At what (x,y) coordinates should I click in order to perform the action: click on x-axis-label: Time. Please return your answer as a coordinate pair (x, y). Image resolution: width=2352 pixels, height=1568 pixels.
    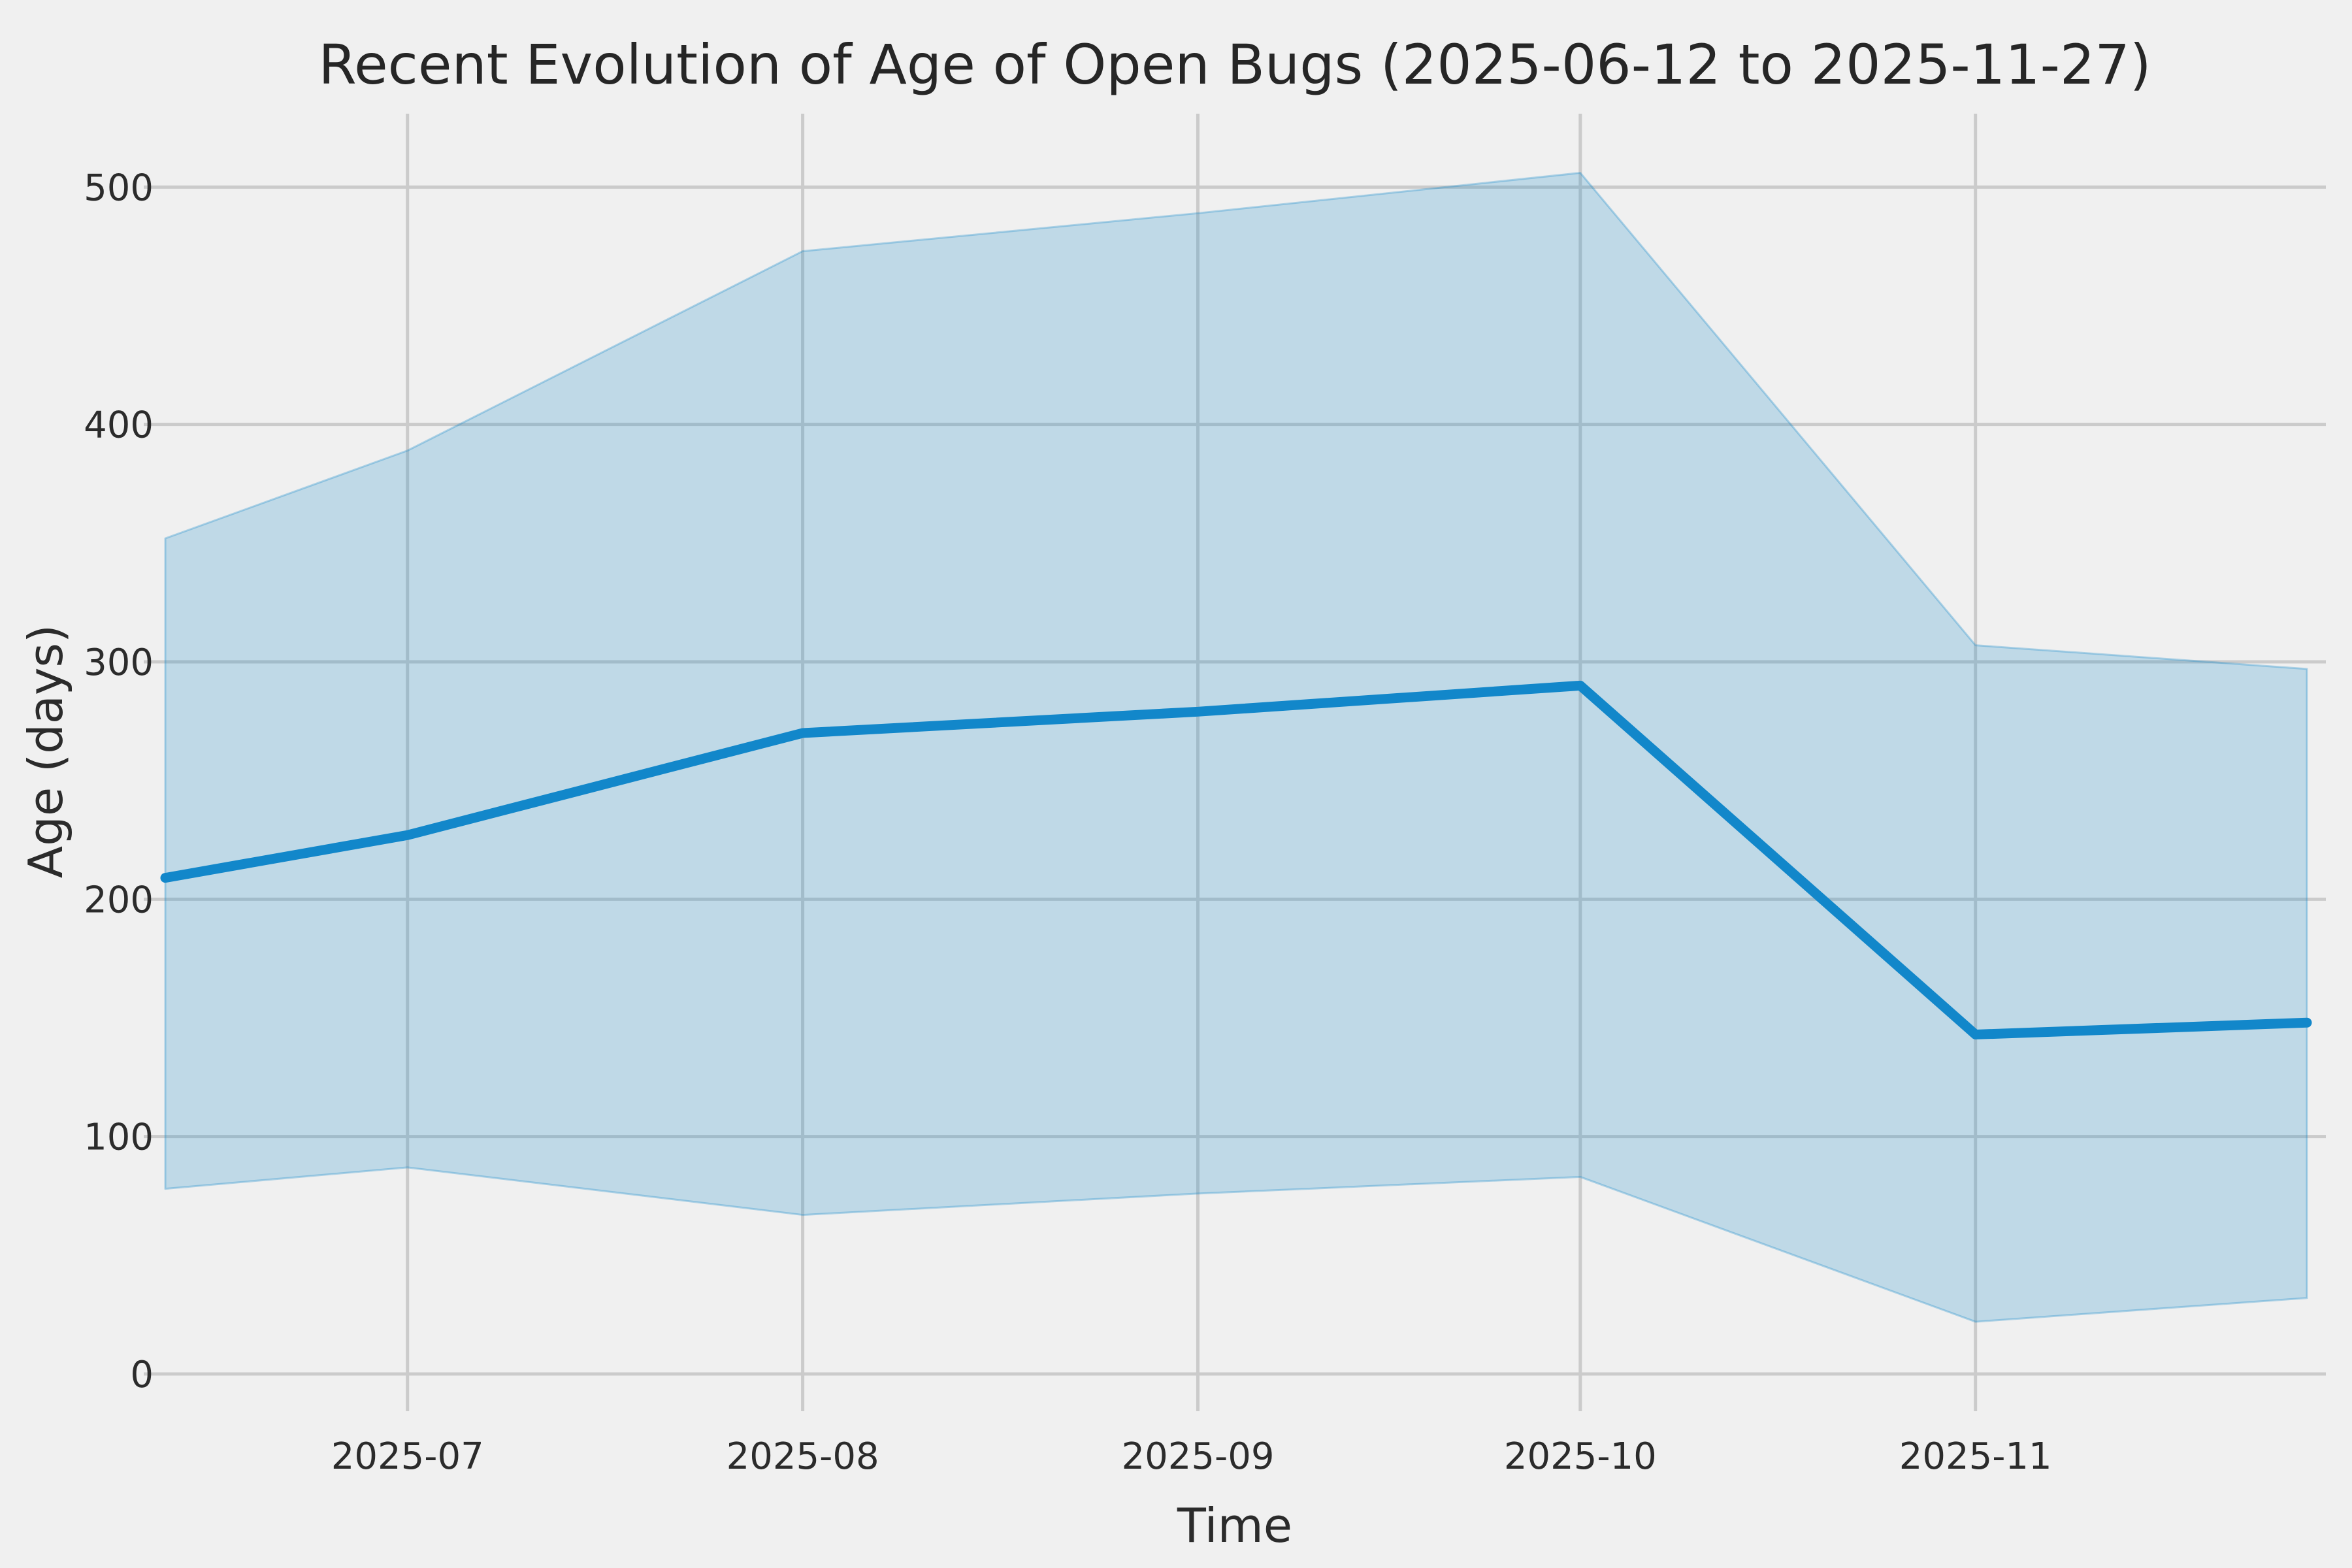
    Looking at the image, I should click on (1234, 1525).